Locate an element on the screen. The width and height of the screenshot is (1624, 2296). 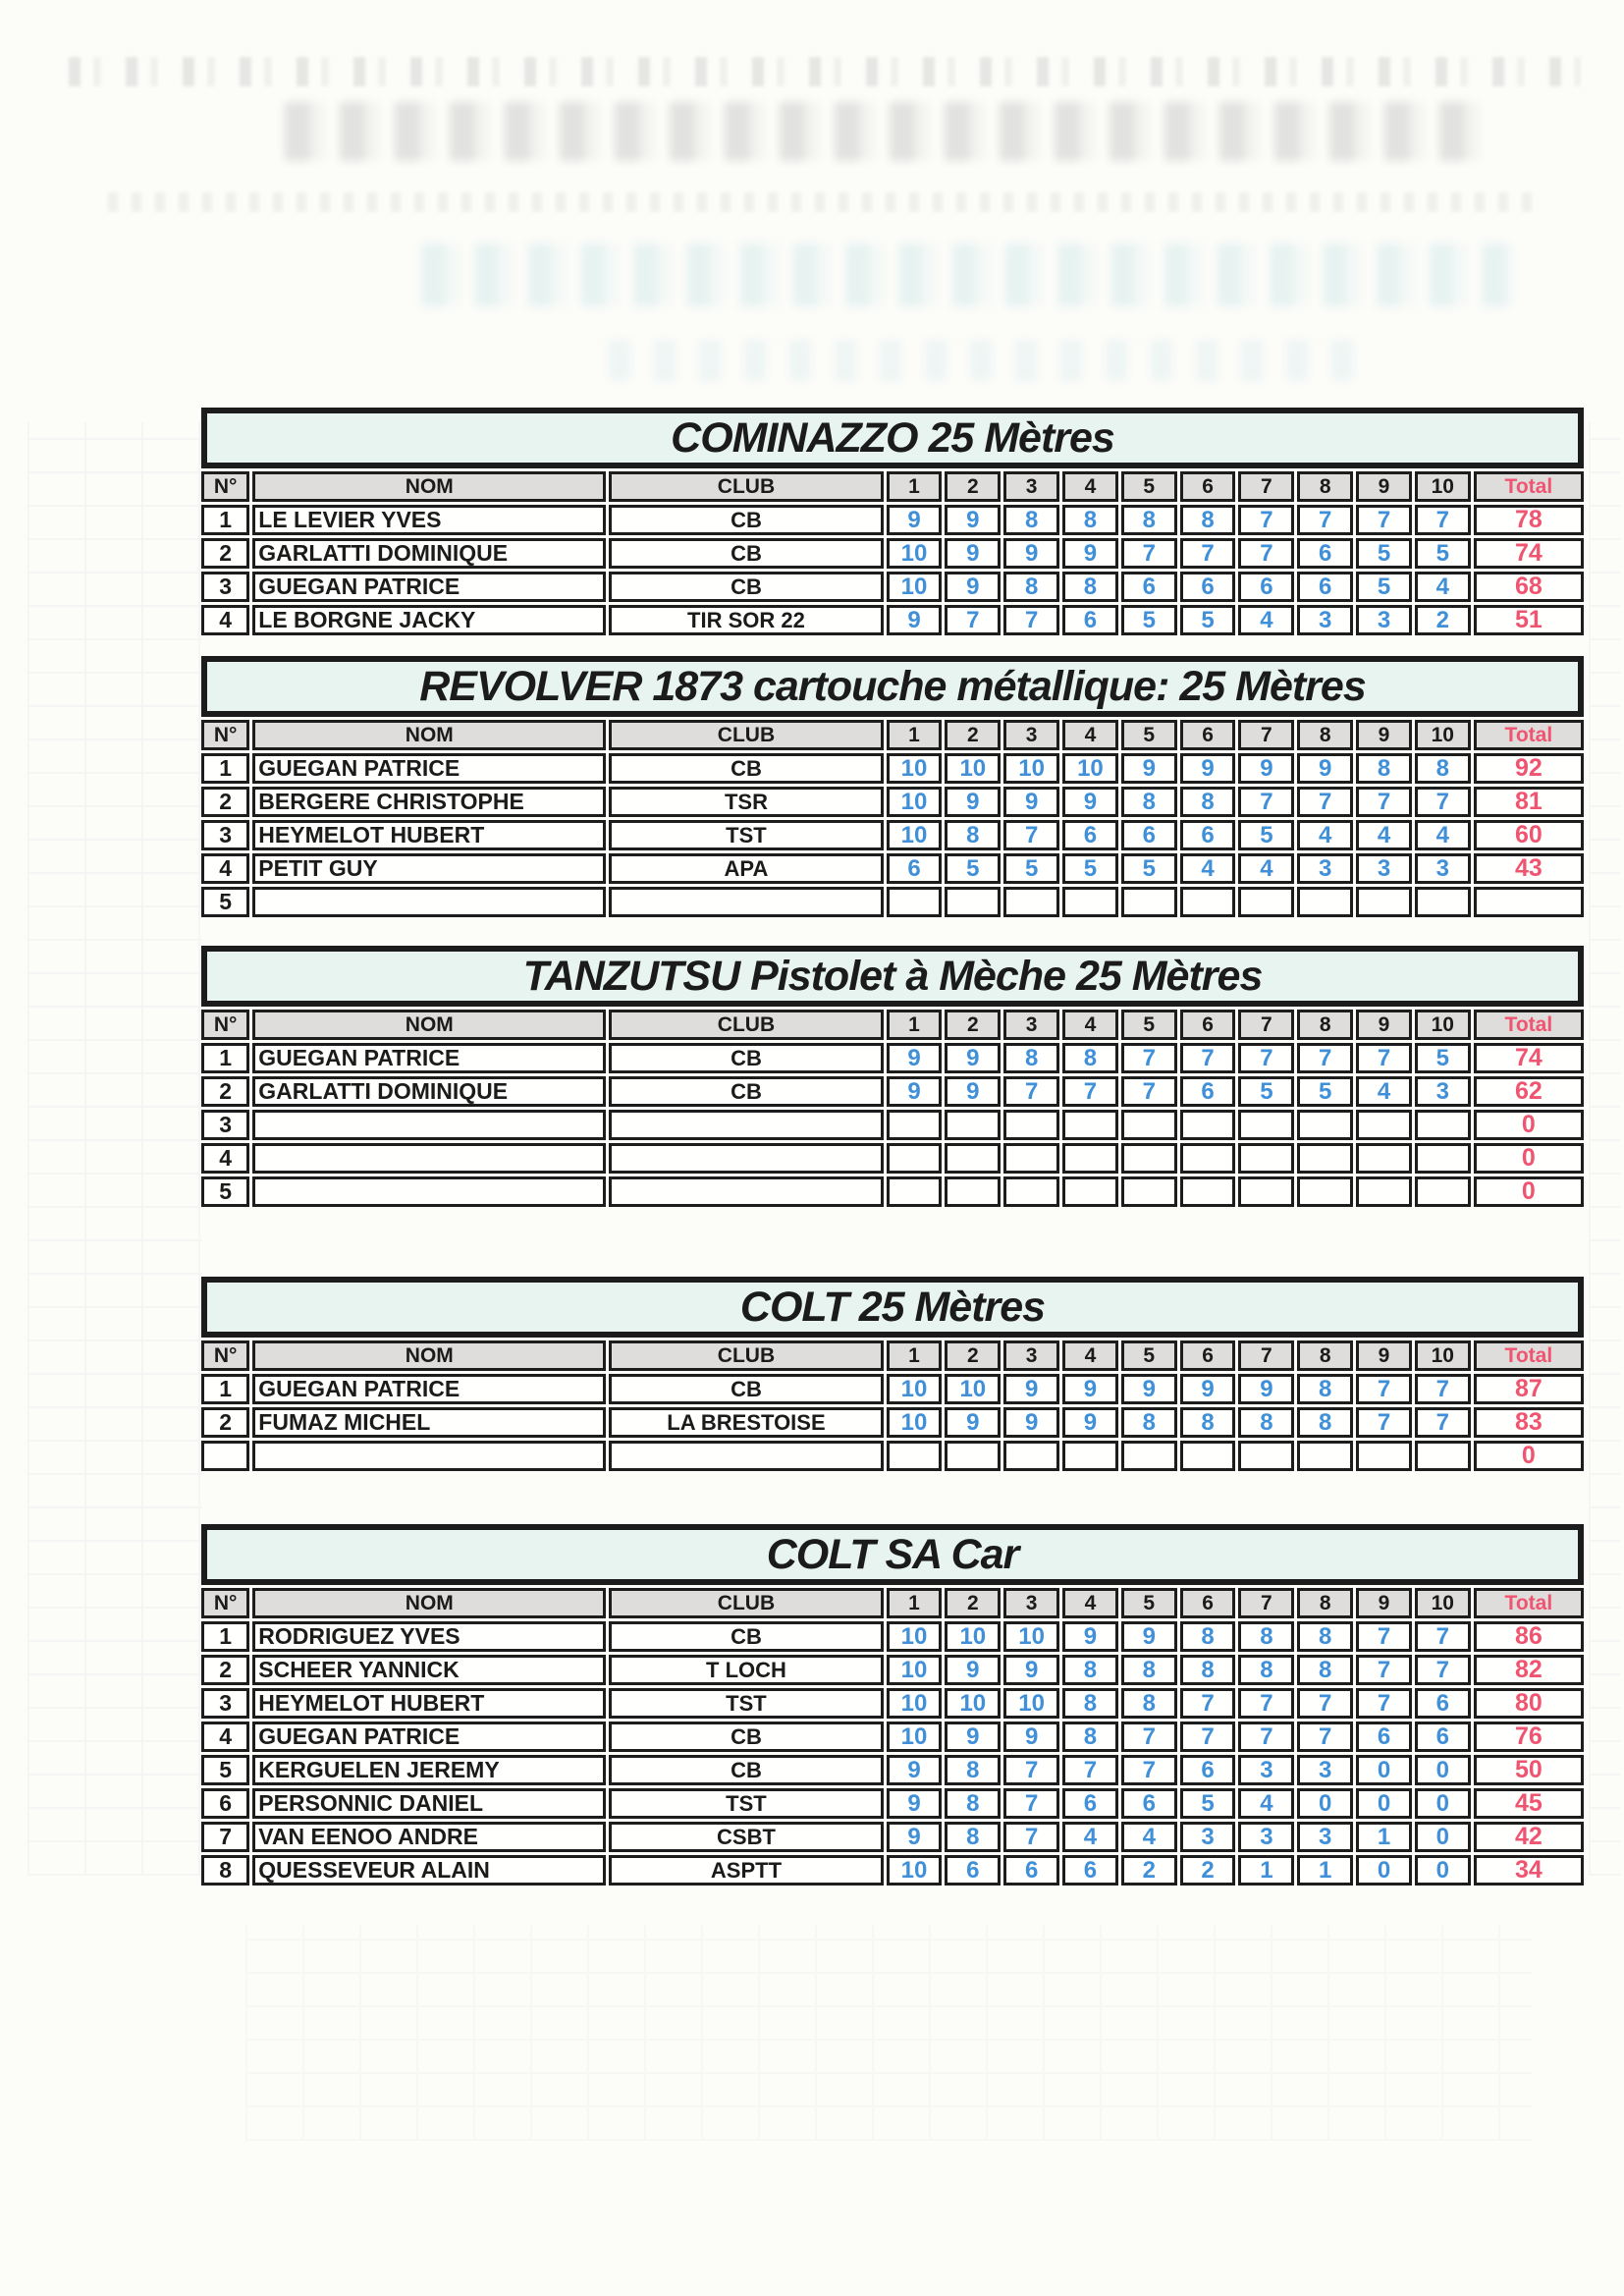
result-row: 2 BERGERE CHRISTOPHE TSR 10 9 9 9 8 8 7 7 7 7 81 is located at coordinates (892, 802).